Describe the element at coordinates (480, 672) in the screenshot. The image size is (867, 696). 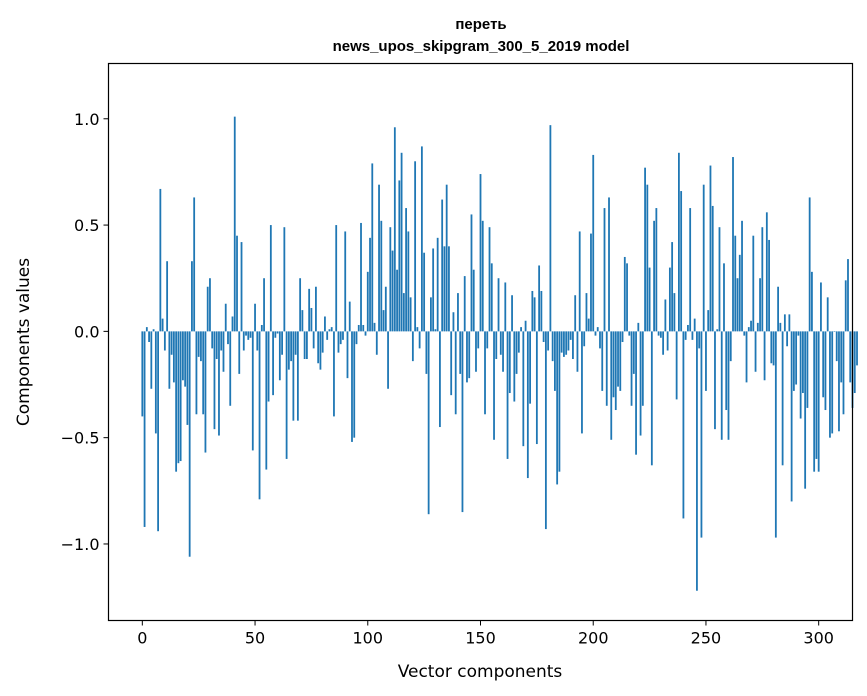
I see `x-axis-label: Vector components` at that location.